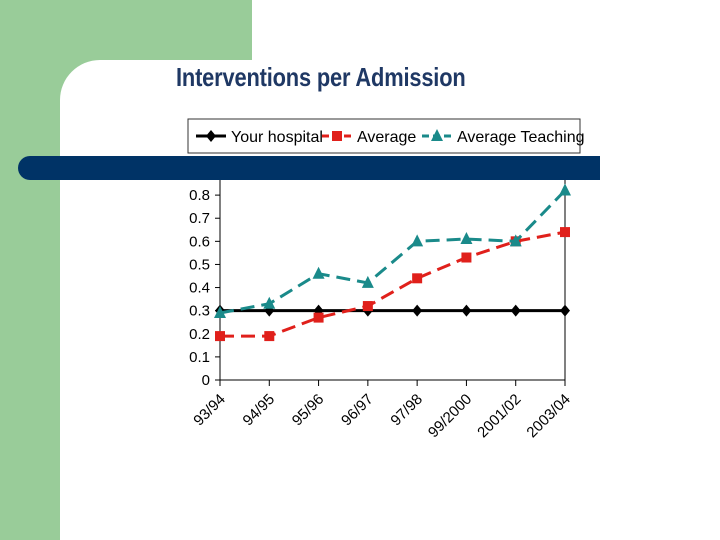 Image resolution: width=720 pixels, height=540 pixels. I want to click on x-tick-label: 2001/02, so click(499, 416).